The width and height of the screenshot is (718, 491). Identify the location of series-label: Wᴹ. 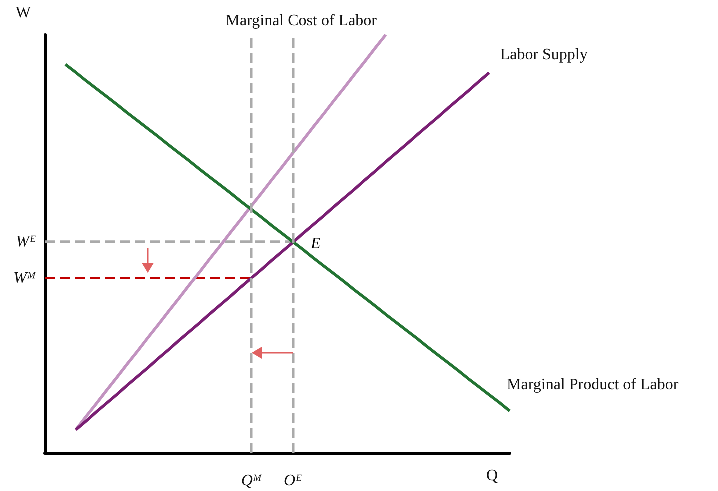
(25, 278).